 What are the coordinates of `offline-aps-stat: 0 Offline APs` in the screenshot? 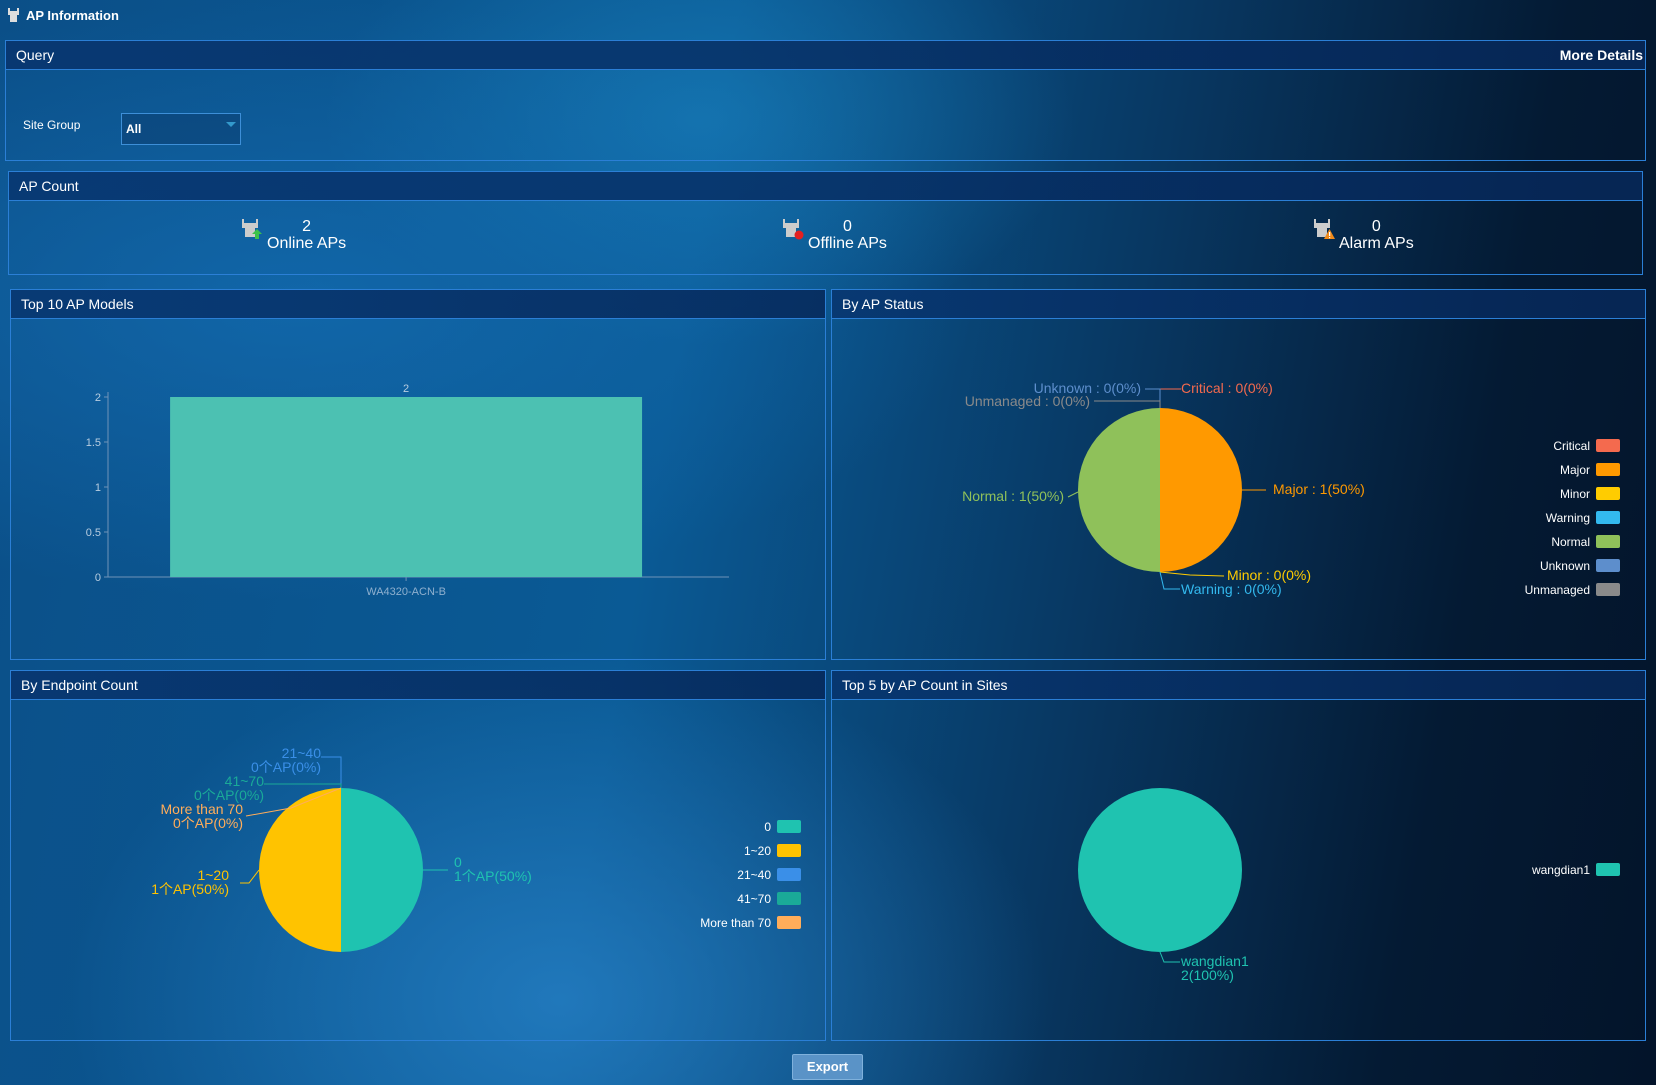 It's located at (834, 235).